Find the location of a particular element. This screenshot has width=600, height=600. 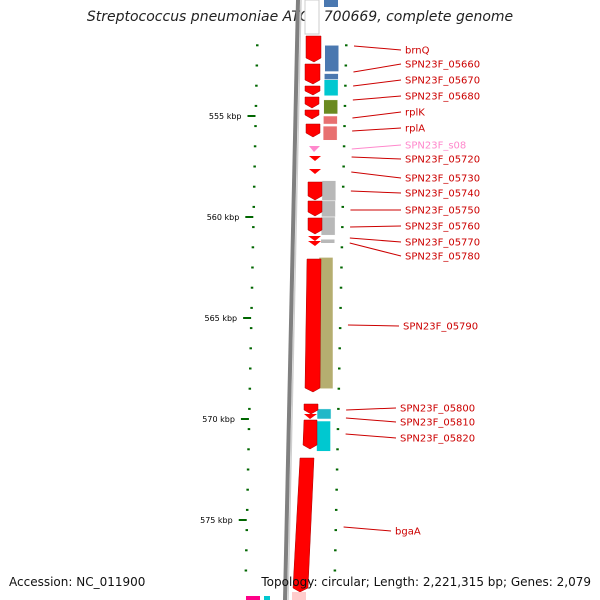

gene-label-rplK: rplK is located at coordinates (415, 113).